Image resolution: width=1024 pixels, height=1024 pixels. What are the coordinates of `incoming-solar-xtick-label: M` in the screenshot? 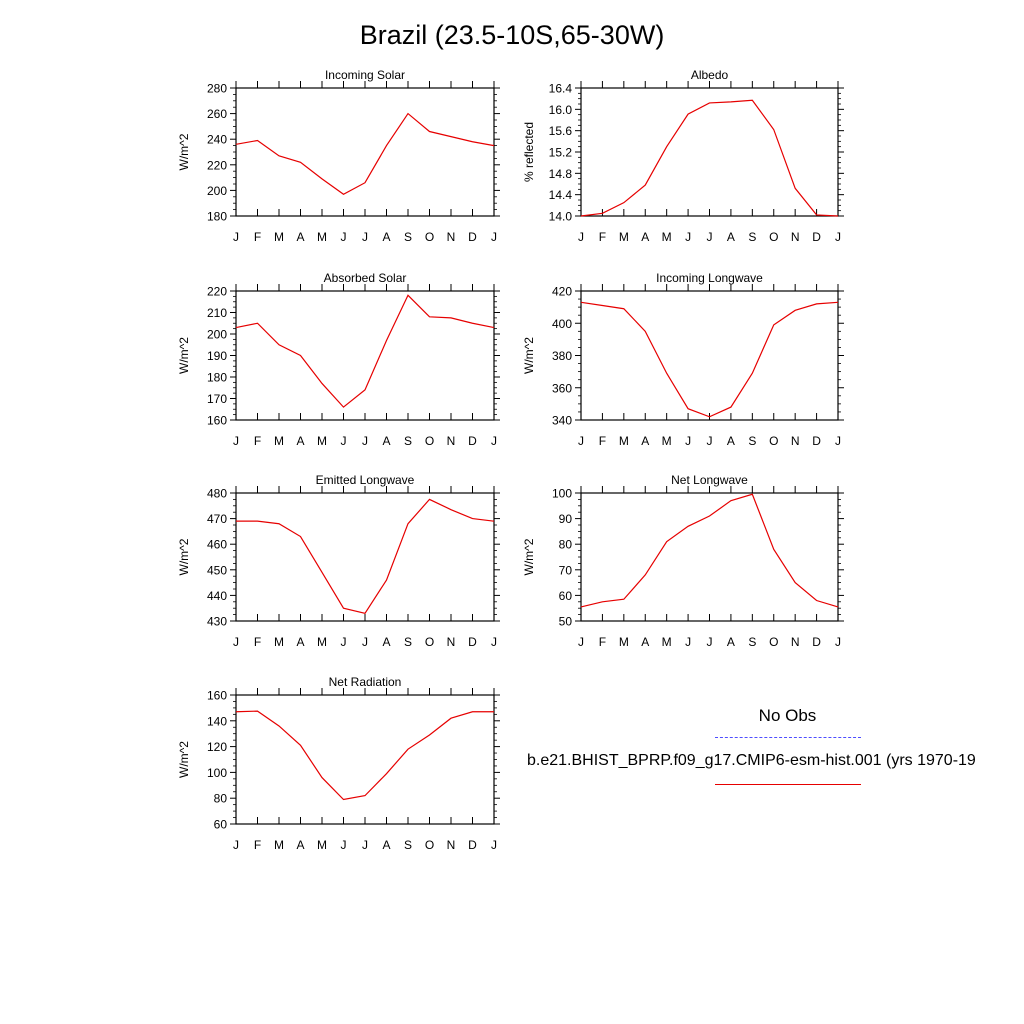 It's located at (322, 237).